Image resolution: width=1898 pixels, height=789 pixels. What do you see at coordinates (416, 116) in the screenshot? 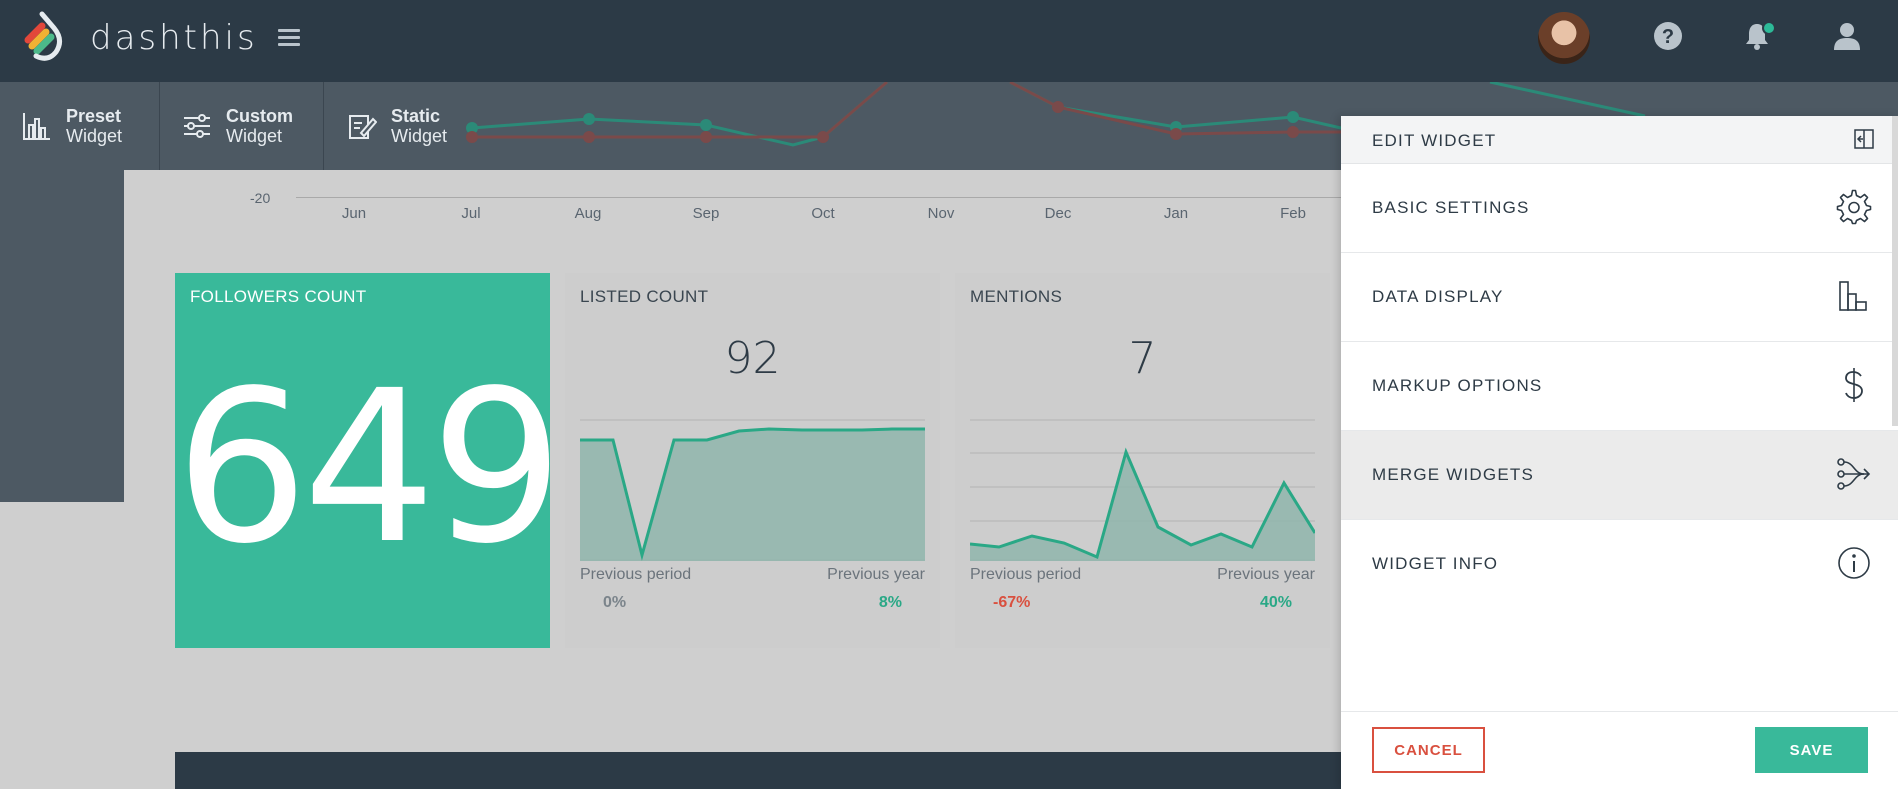
I see `static-label-bold: Static` at bounding box center [416, 116].